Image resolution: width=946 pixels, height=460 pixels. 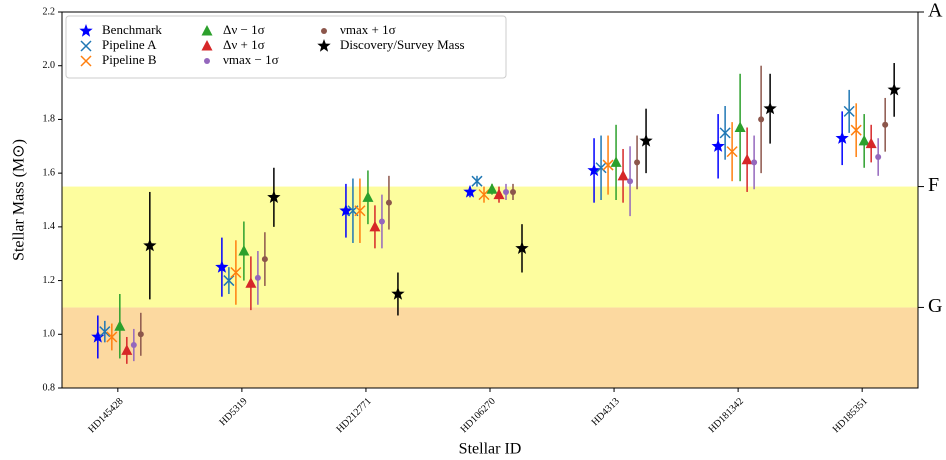 I want to click on y2-tick-label: A, so click(x=935, y=11).